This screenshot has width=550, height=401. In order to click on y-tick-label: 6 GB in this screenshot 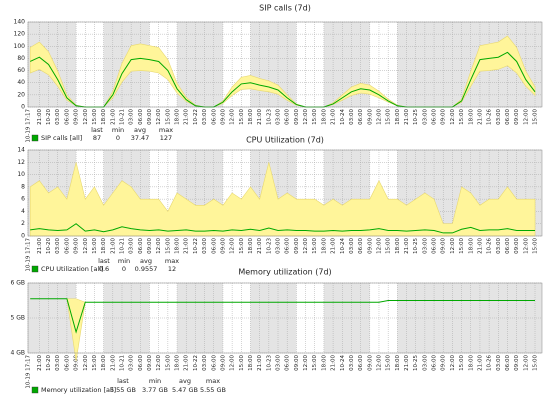, I will do `click(18, 283)`.